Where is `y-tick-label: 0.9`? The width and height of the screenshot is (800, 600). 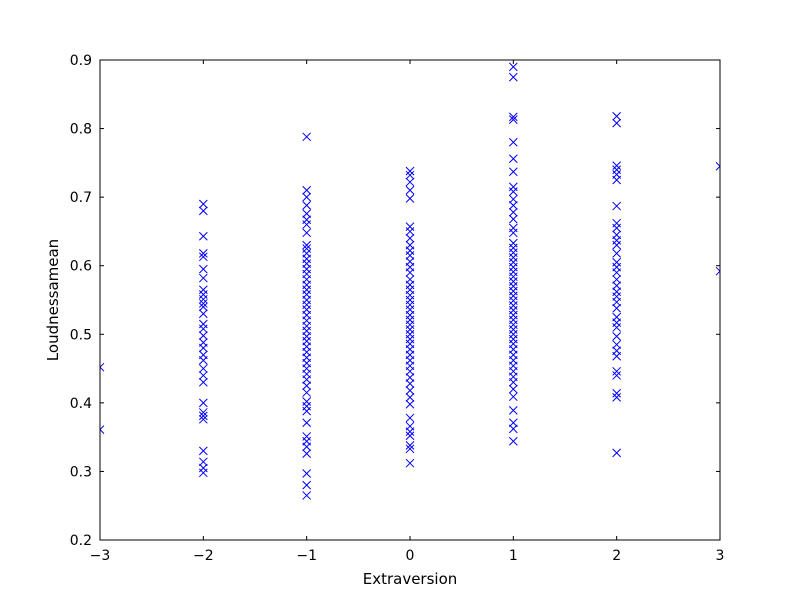
y-tick-label: 0.9 is located at coordinates (81, 61).